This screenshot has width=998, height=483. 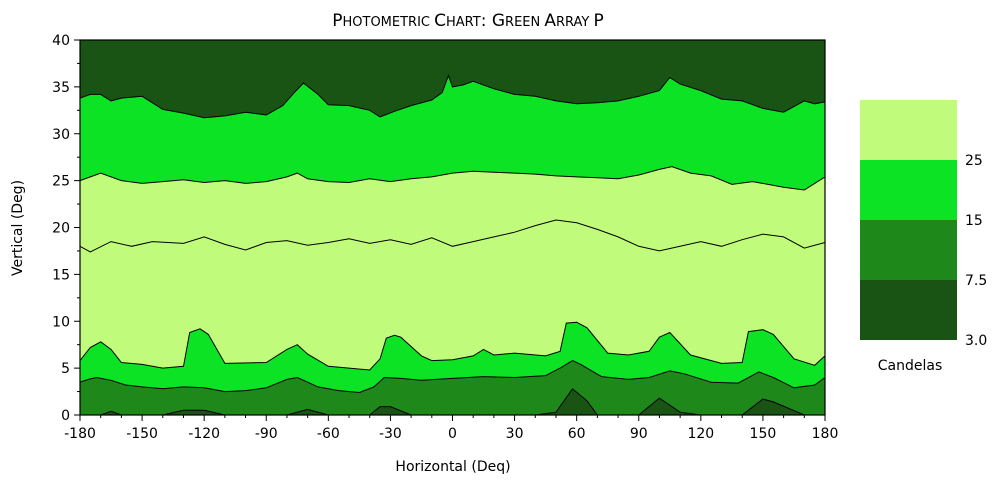 What do you see at coordinates (61, 88) in the screenshot?
I see `y-tick-label: 35` at bounding box center [61, 88].